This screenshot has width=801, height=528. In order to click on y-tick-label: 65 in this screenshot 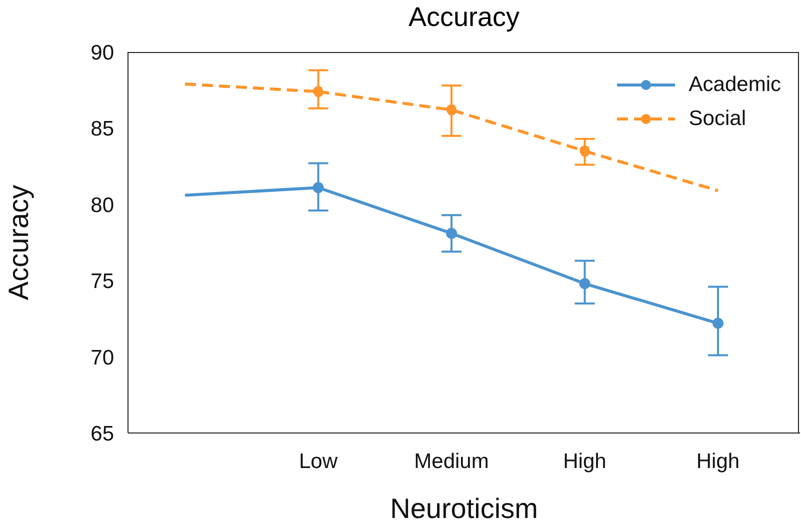, I will do `click(102, 434)`.